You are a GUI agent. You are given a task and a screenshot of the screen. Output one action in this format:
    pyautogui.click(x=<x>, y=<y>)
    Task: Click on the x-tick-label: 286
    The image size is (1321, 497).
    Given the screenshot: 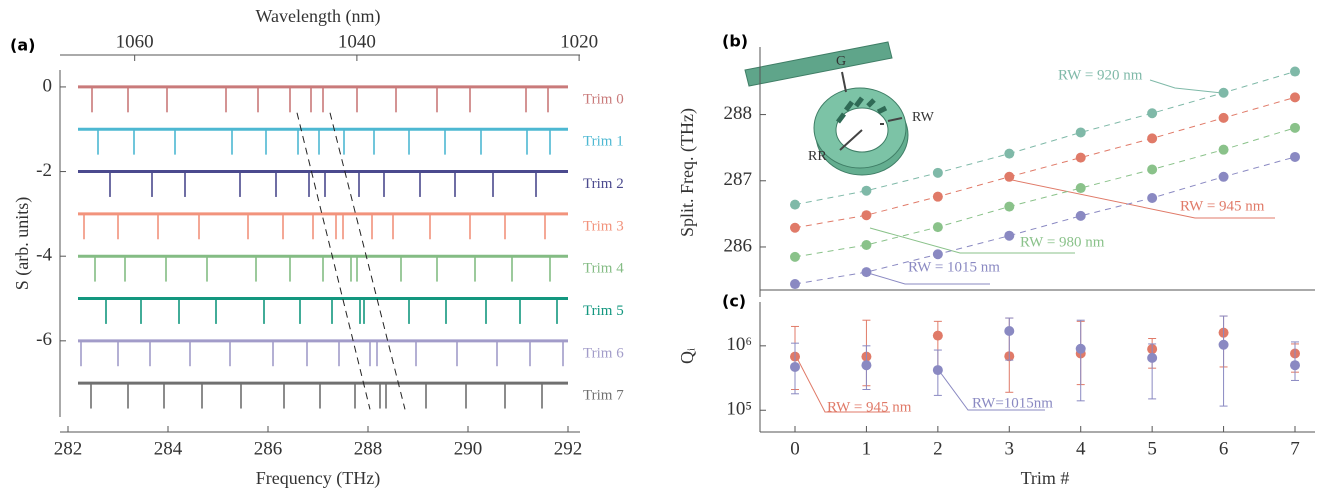 What is the action you would take?
    pyautogui.click(x=268, y=448)
    